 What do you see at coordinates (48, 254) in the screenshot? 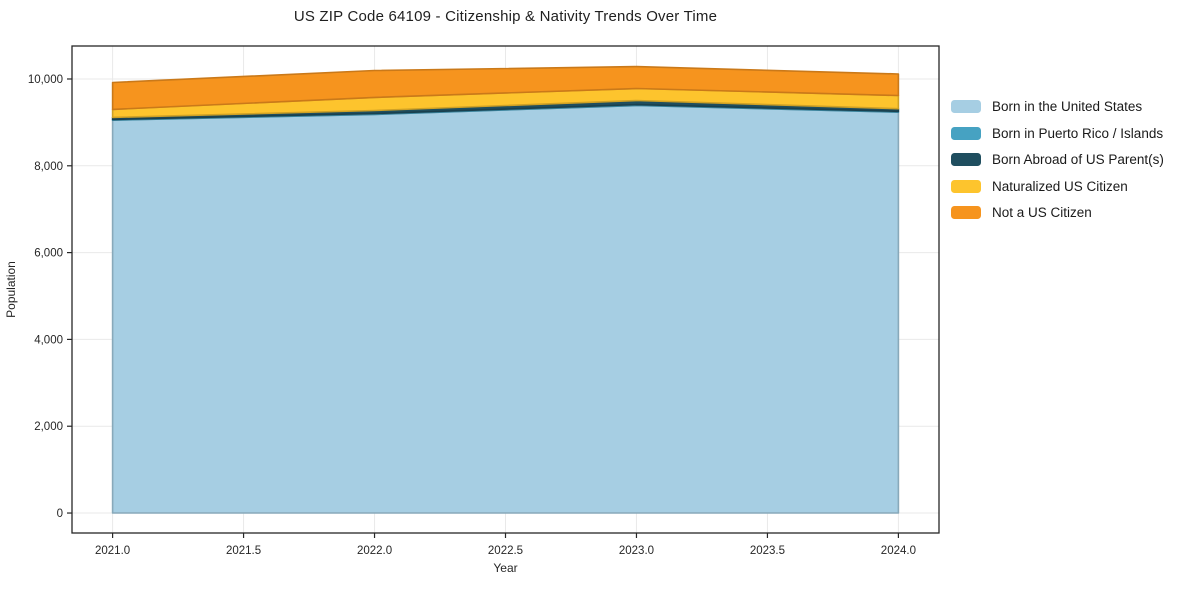
I see `y-tick-label: 6,000` at bounding box center [48, 254].